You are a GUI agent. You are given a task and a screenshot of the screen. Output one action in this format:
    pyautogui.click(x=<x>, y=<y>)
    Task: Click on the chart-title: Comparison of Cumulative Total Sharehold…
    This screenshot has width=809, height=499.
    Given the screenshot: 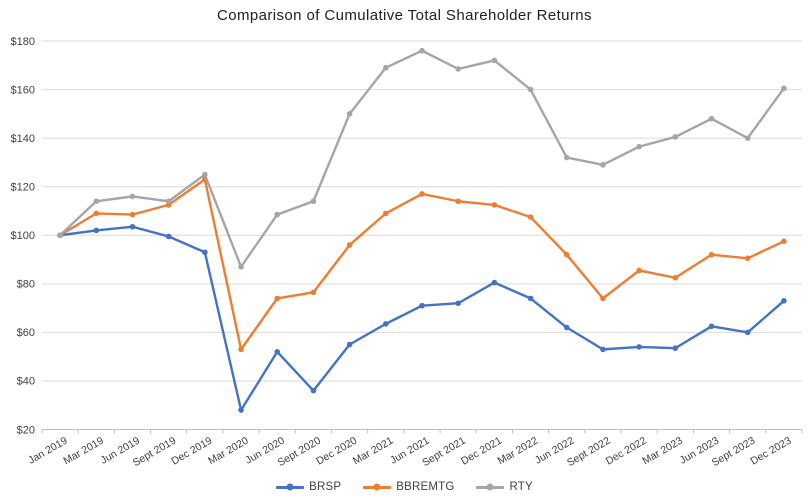 What is the action you would take?
    pyautogui.click(x=404, y=15)
    